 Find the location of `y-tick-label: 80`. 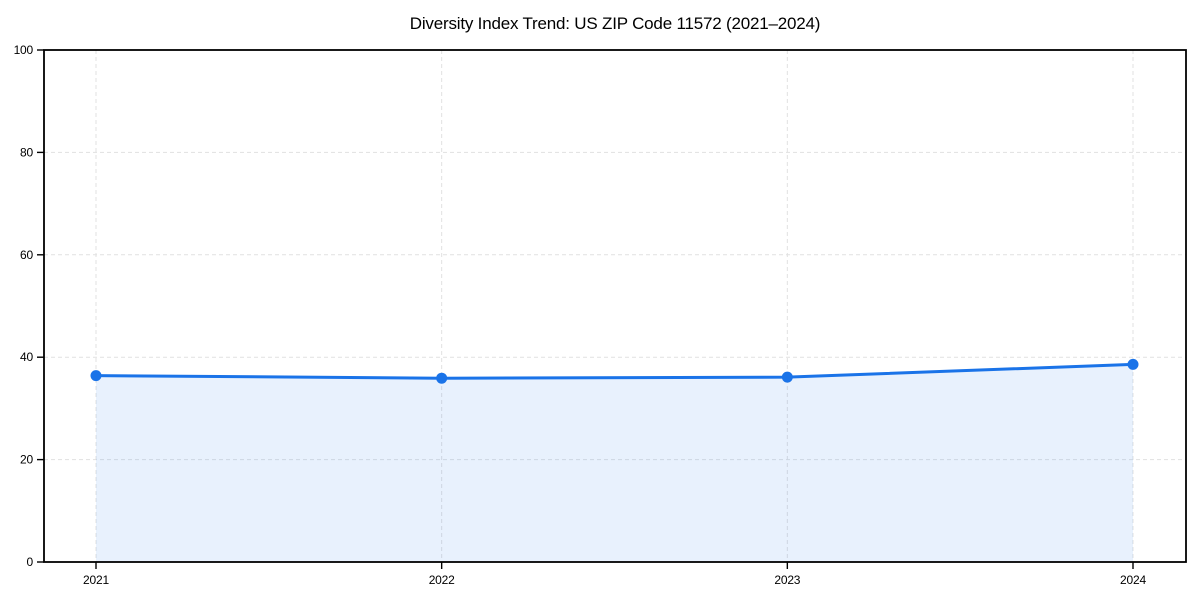

y-tick-label: 80 is located at coordinates (26, 152).